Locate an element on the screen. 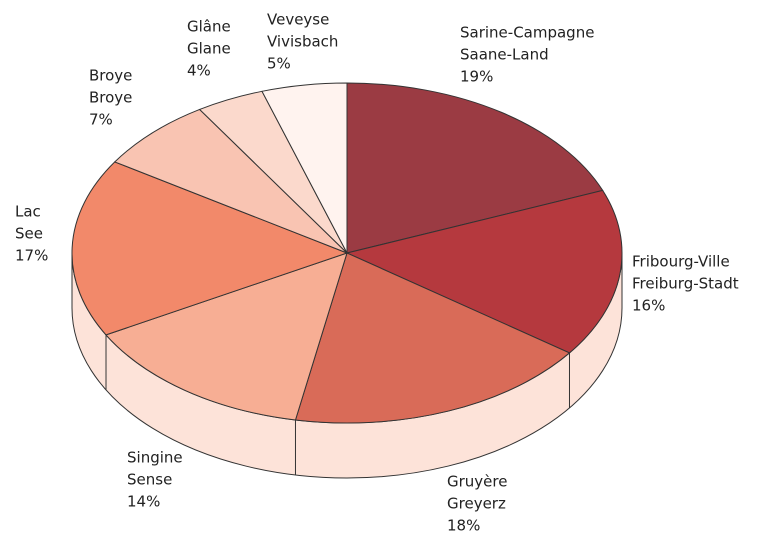 The width and height of the screenshot is (761, 533). slice-label: Veveyse is located at coordinates (298, 20).